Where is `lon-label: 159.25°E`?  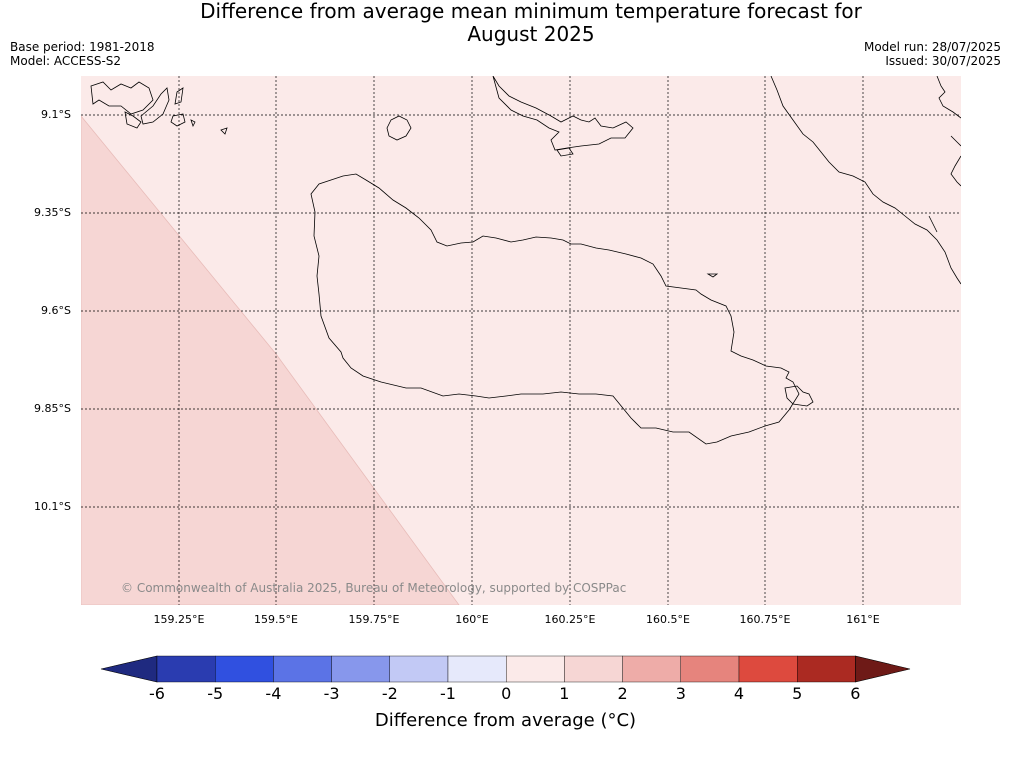
lon-label: 159.25°E is located at coordinates (179, 619).